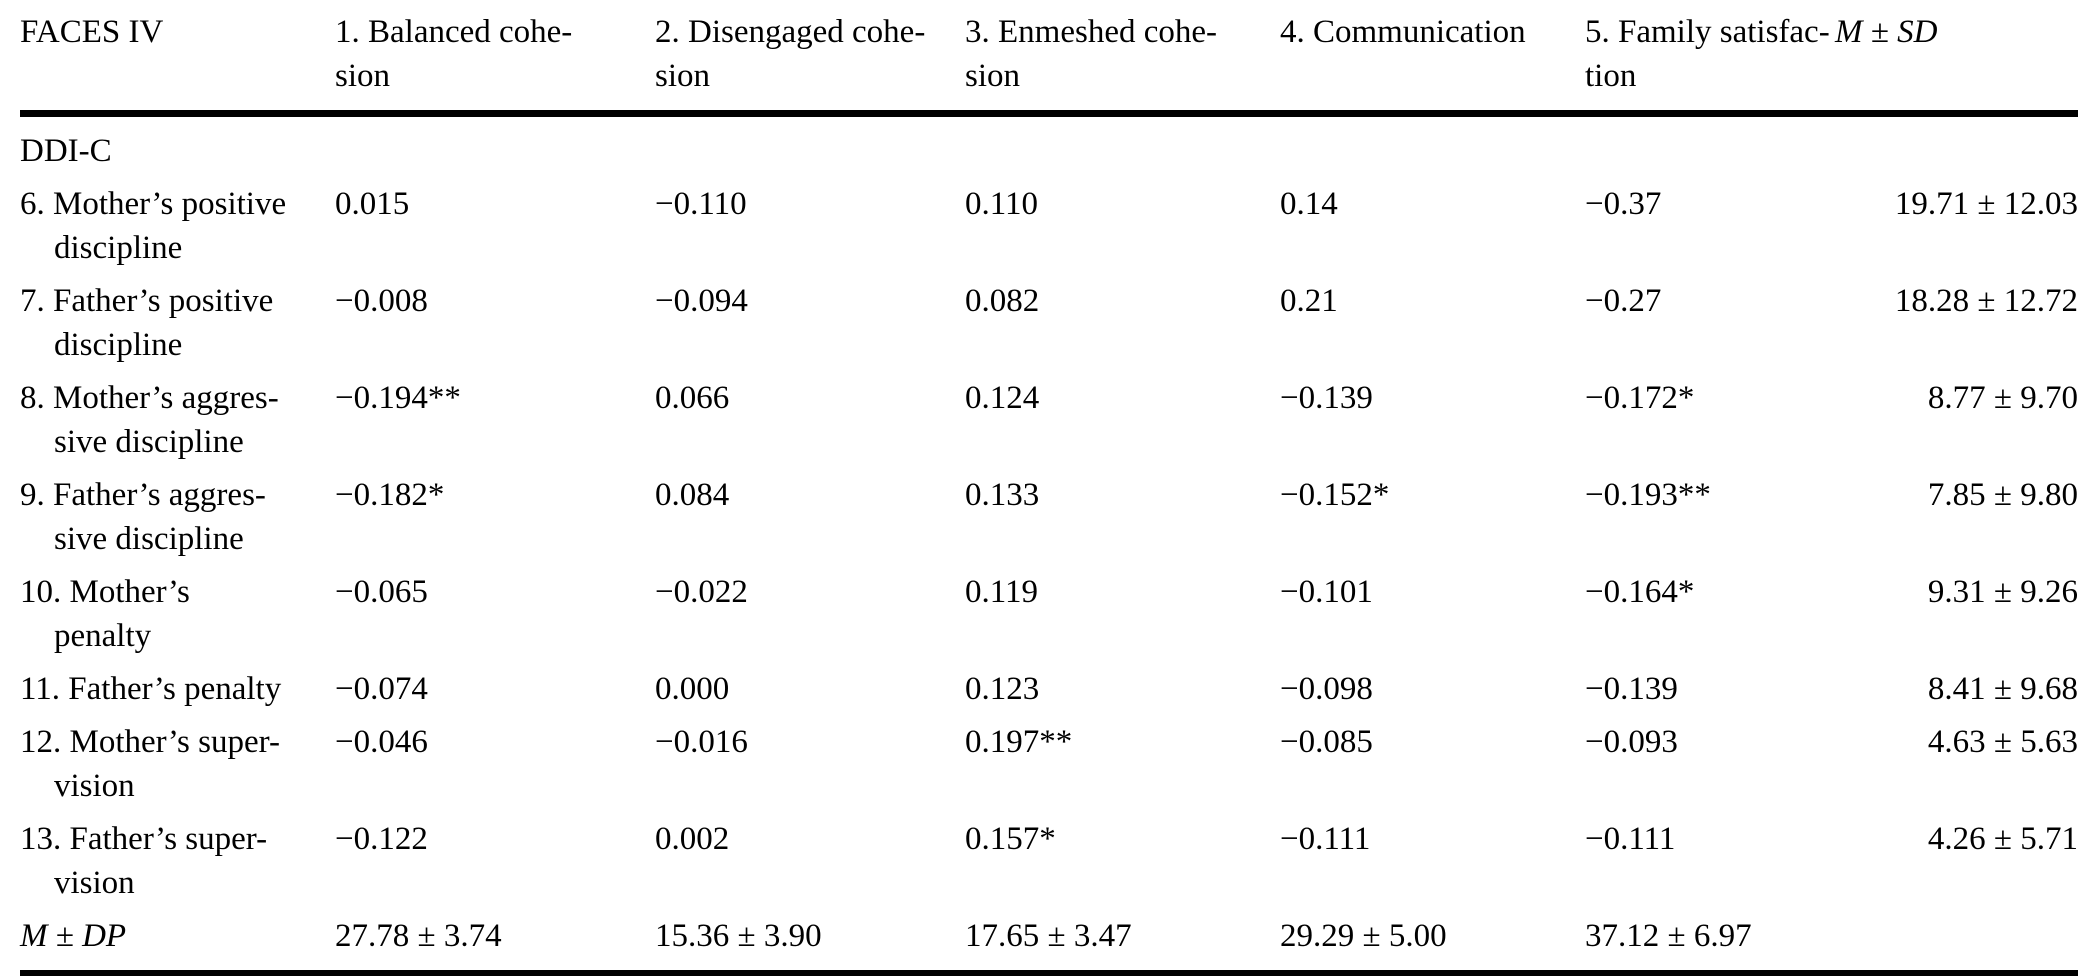  What do you see at coordinates (1986, 204) in the screenshot?
I see `cell-m-sd: 19.71 ± 12.03` at bounding box center [1986, 204].